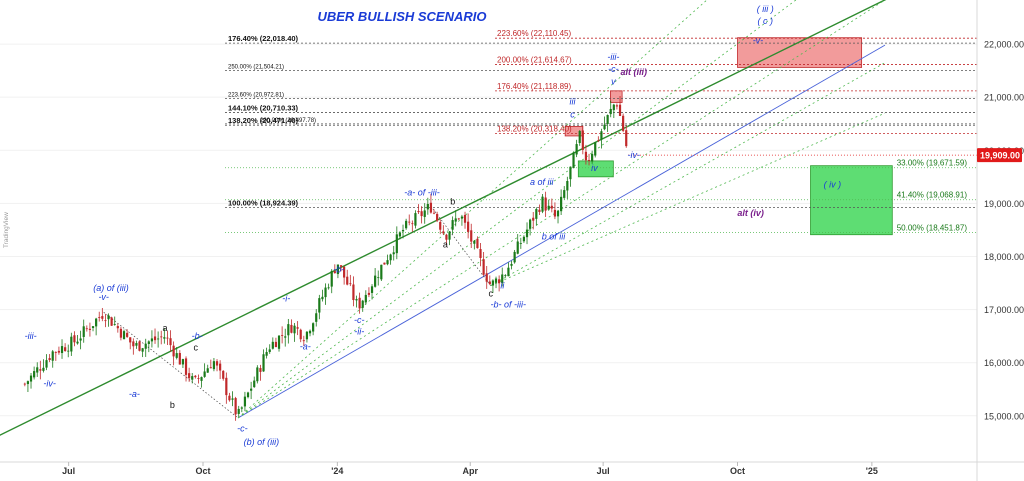 This screenshot has height=481, width=1024. Describe the element at coordinates (765, 9) in the screenshot. I see `wave-label: ( iii )` at that location.